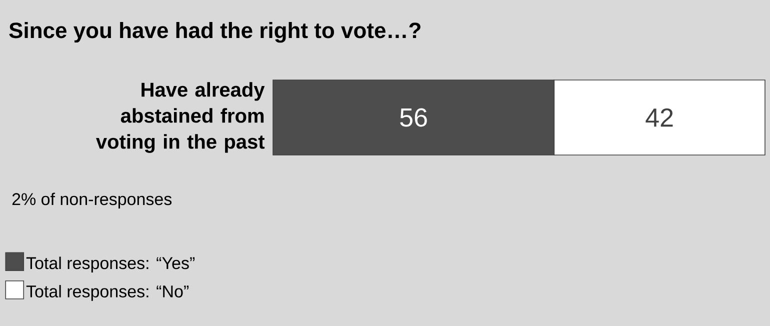 This screenshot has height=326, width=770. I want to click on legend-label: Total responses: “Yes”, so click(110, 264).